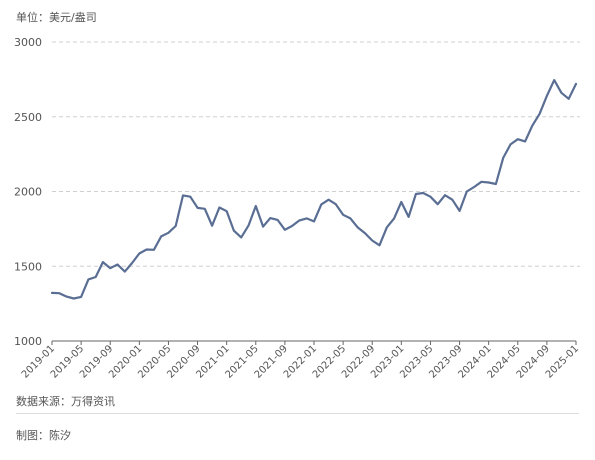 The height and width of the screenshot is (460, 595). Describe the element at coordinates (43, 435) in the screenshot. I see `credit-note: 制图：陈汐` at that location.